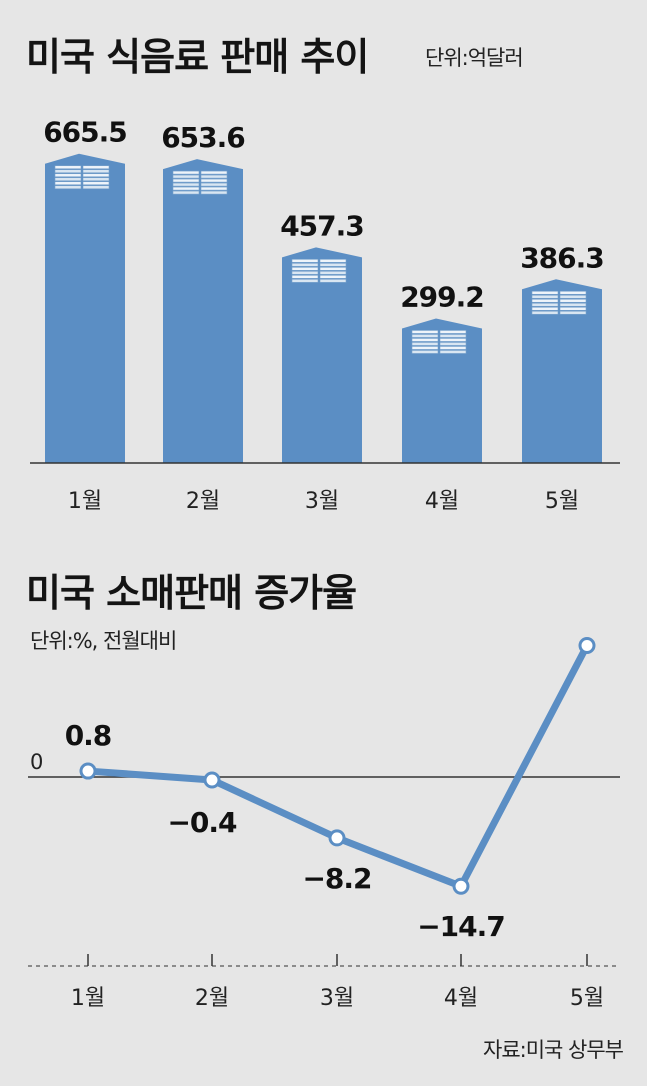 Image resolution: width=647 pixels, height=1086 pixels. What do you see at coordinates (322, 501) in the screenshot?
I see `bar-category-label-3: 3월` at bounding box center [322, 501].